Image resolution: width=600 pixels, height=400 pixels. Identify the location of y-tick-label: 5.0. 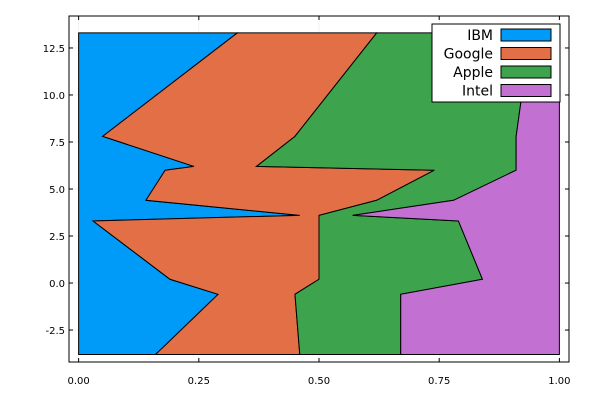
(57, 190).